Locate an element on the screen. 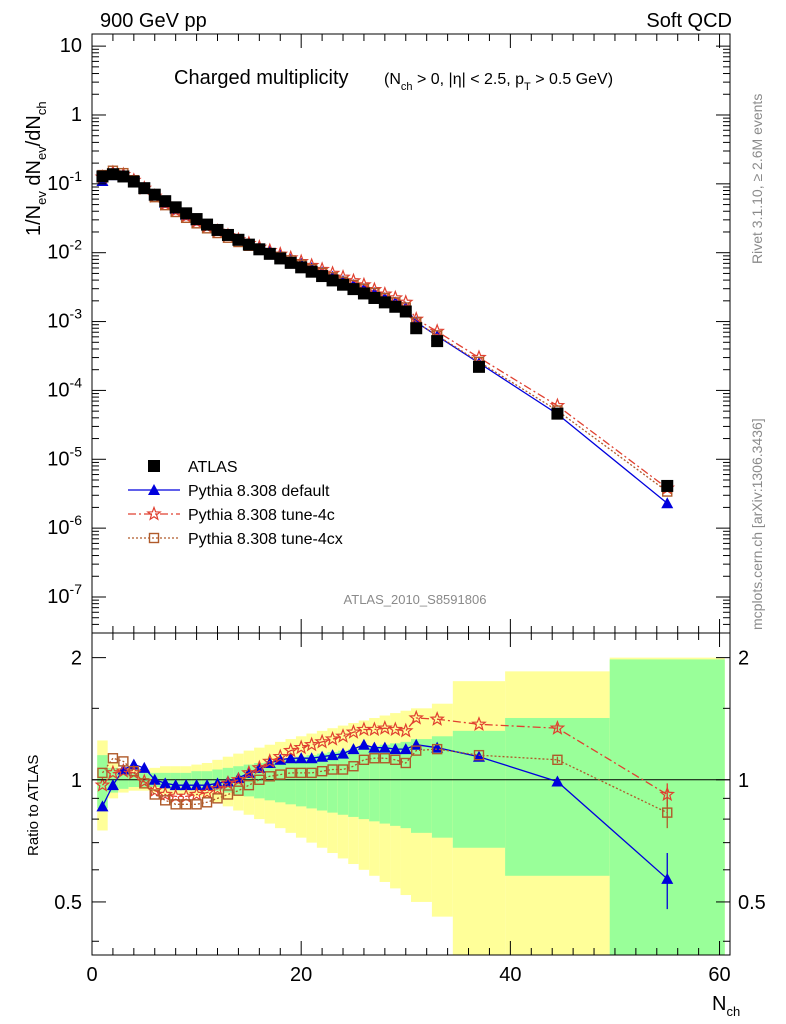 The image size is (786, 1024). ratio-y-tick-label-right: 2 is located at coordinates (743, 659).